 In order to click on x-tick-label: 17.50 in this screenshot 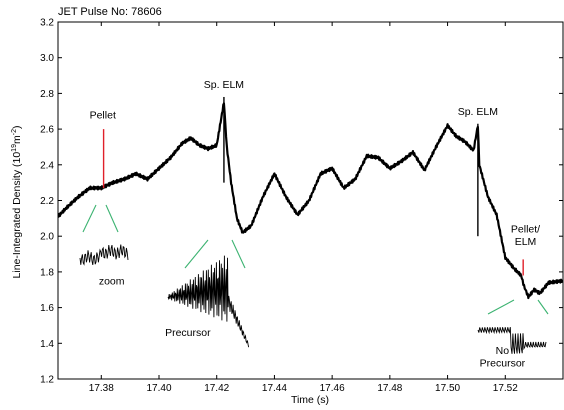, I will do `click(447, 388)`.